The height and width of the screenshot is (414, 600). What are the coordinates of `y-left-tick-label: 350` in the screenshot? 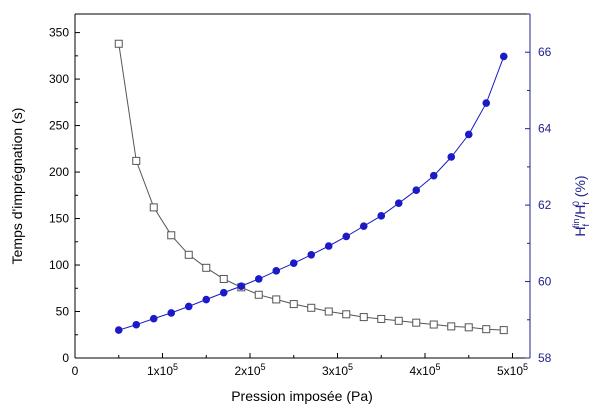 It's located at (59, 33).